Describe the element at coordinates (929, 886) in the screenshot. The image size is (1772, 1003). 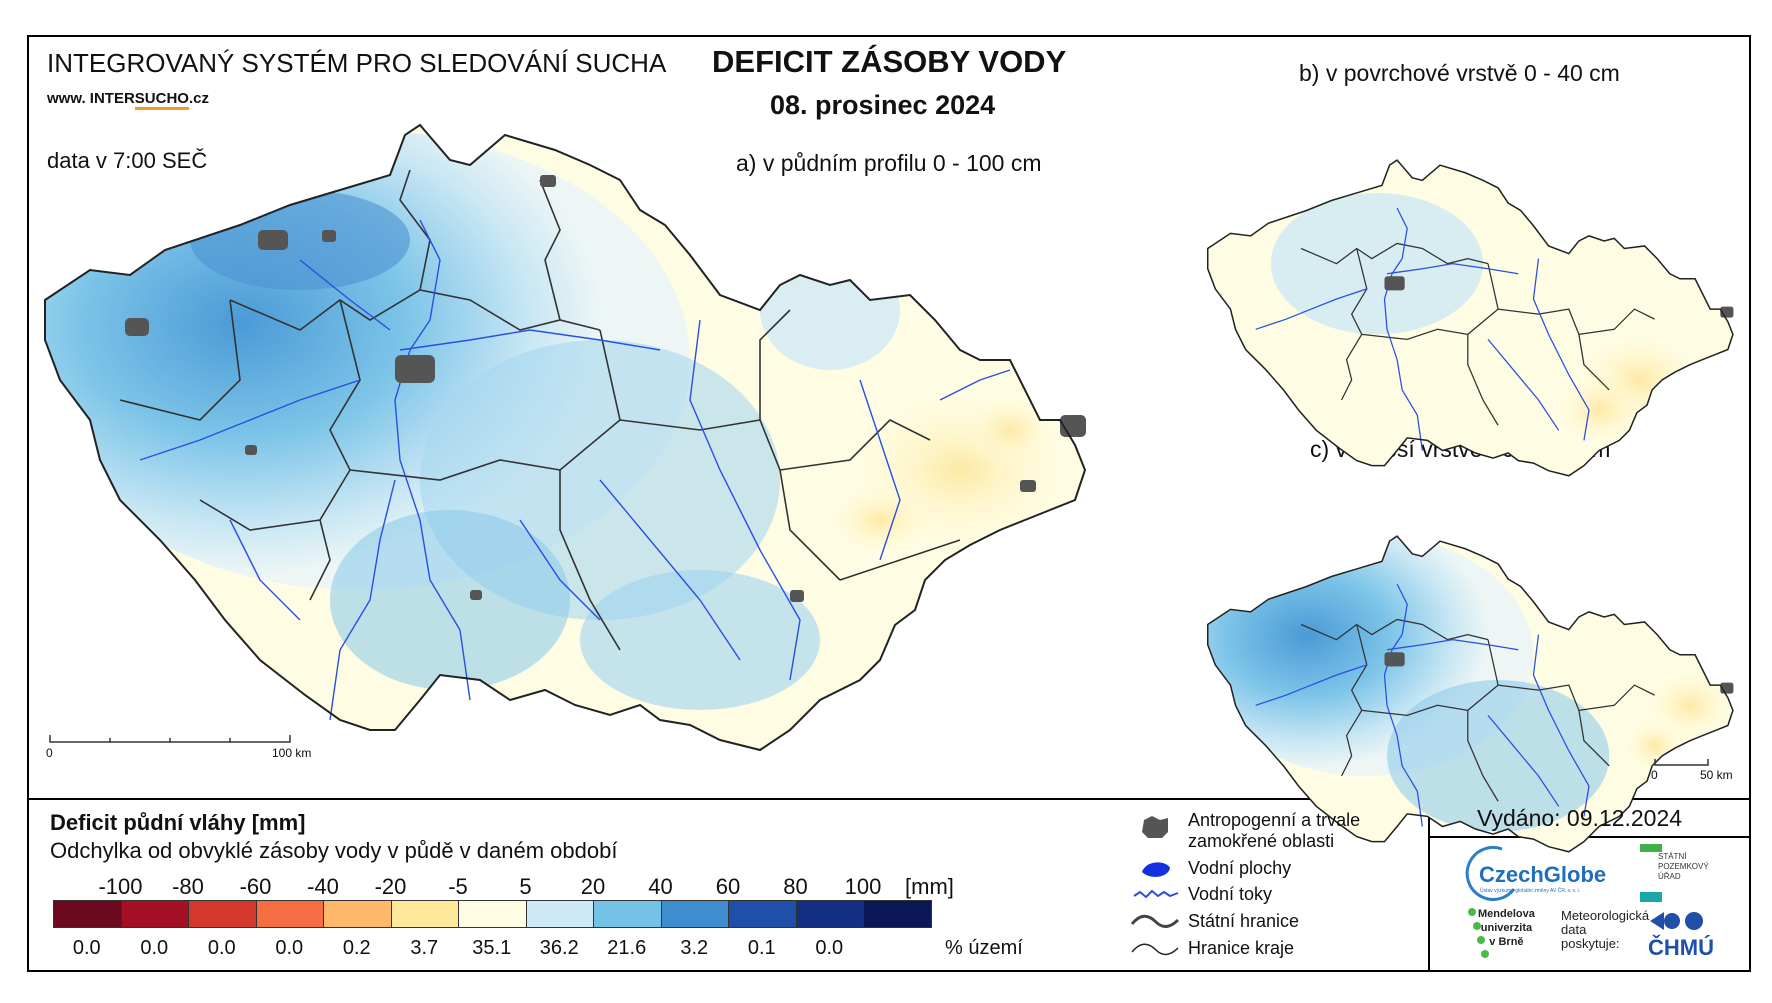
I see `legend-unit-top: [mm]` at that location.